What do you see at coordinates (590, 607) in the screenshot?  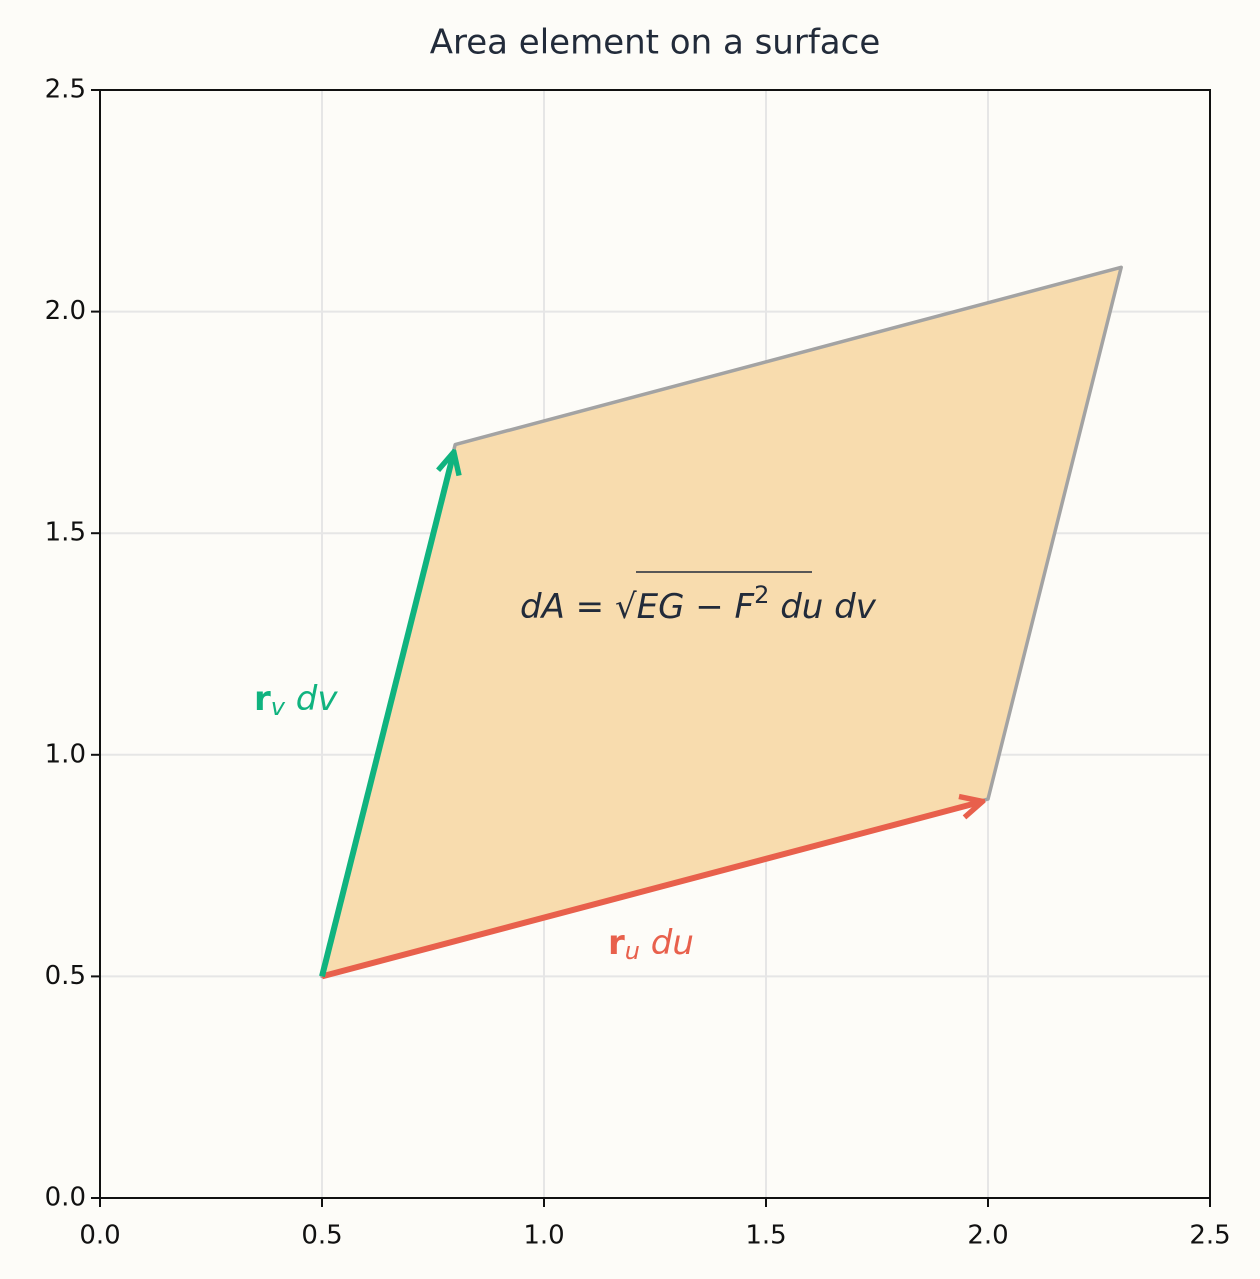 I see `label-part: =` at bounding box center [590, 607].